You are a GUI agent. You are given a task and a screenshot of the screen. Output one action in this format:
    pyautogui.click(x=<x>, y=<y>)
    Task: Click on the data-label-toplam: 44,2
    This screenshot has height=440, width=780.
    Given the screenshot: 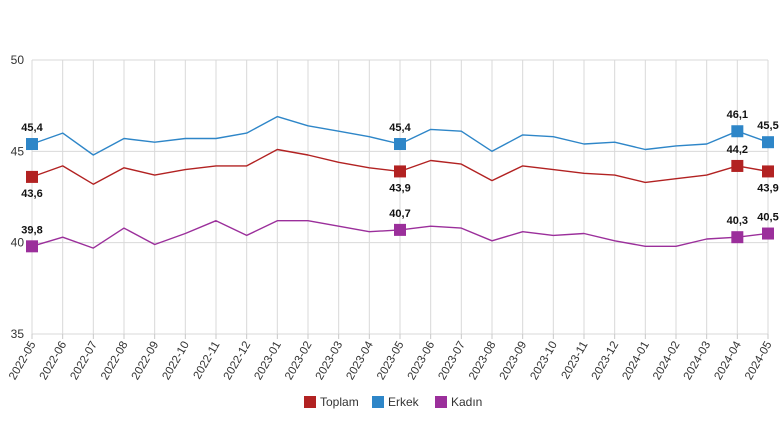 What is the action you would take?
    pyautogui.click(x=737, y=150)
    